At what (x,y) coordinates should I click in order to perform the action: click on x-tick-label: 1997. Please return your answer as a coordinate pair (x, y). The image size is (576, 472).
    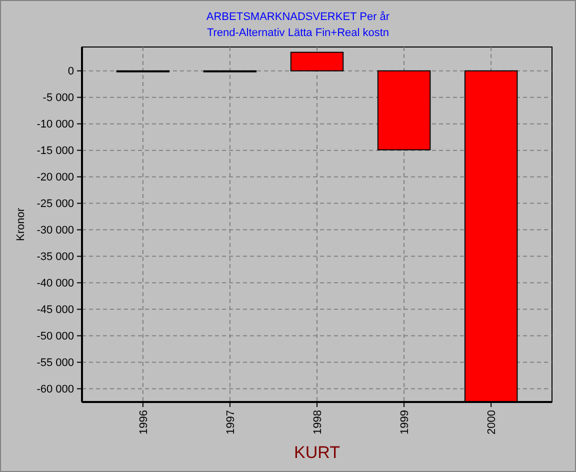
    Looking at the image, I should click on (230, 422).